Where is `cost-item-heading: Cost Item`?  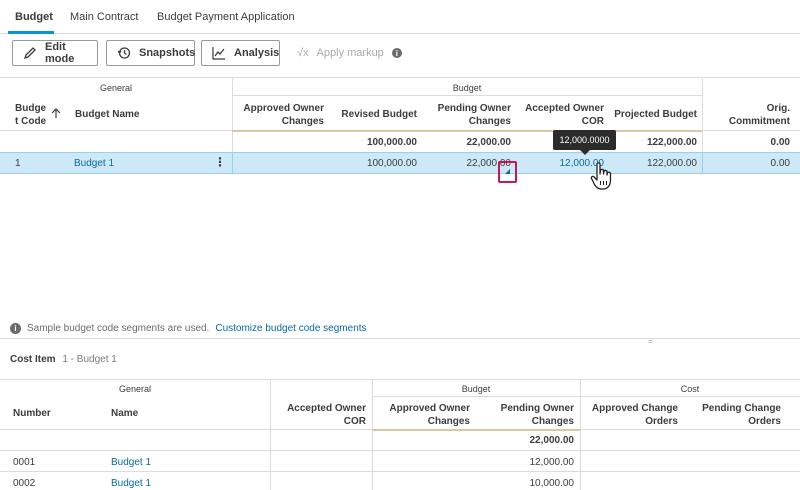
cost-item-heading: Cost Item is located at coordinates (33, 359).